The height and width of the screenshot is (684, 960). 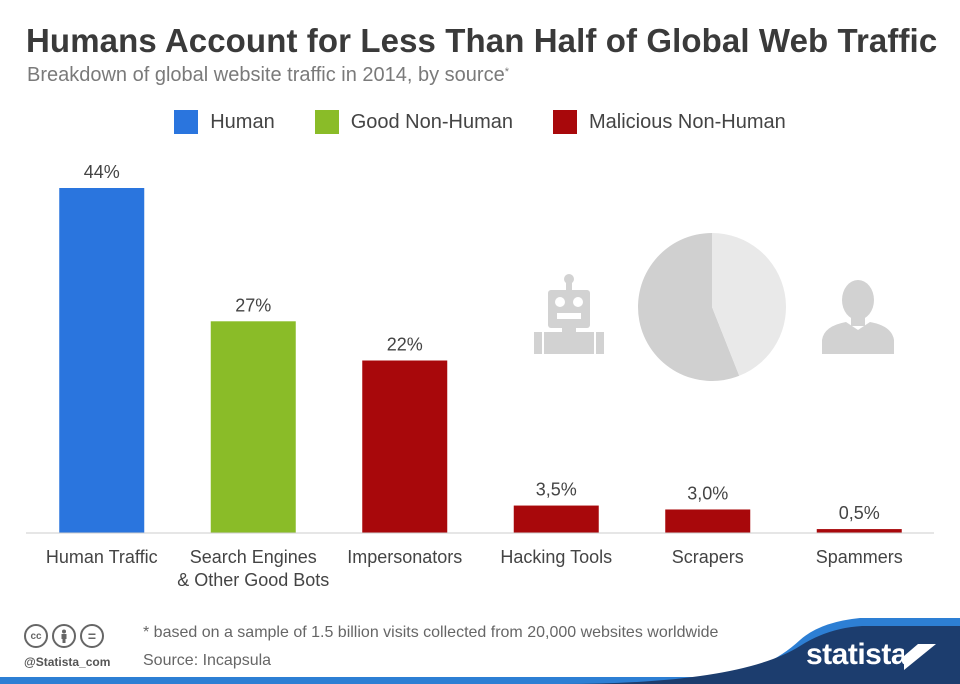 What do you see at coordinates (707, 493) in the screenshot?
I see `data-label: 3,0%` at bounding box center [707, 493].